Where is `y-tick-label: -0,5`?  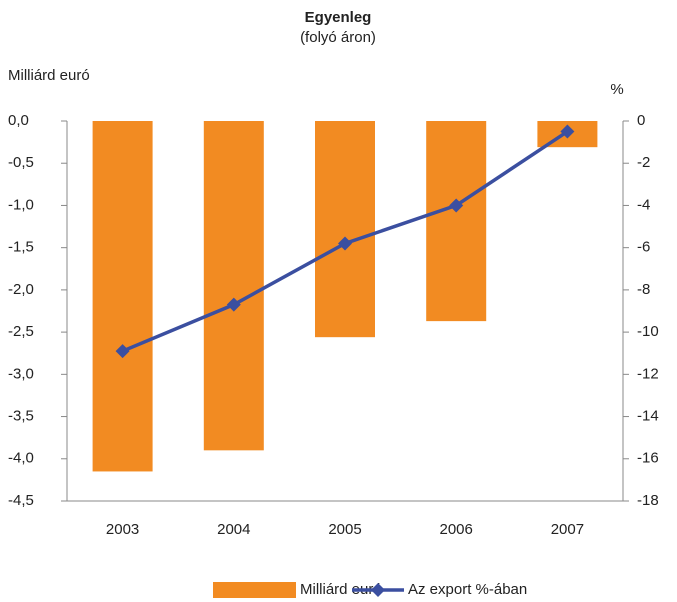
y-tick-label: -0,5 is located at coordinates (21, 162).